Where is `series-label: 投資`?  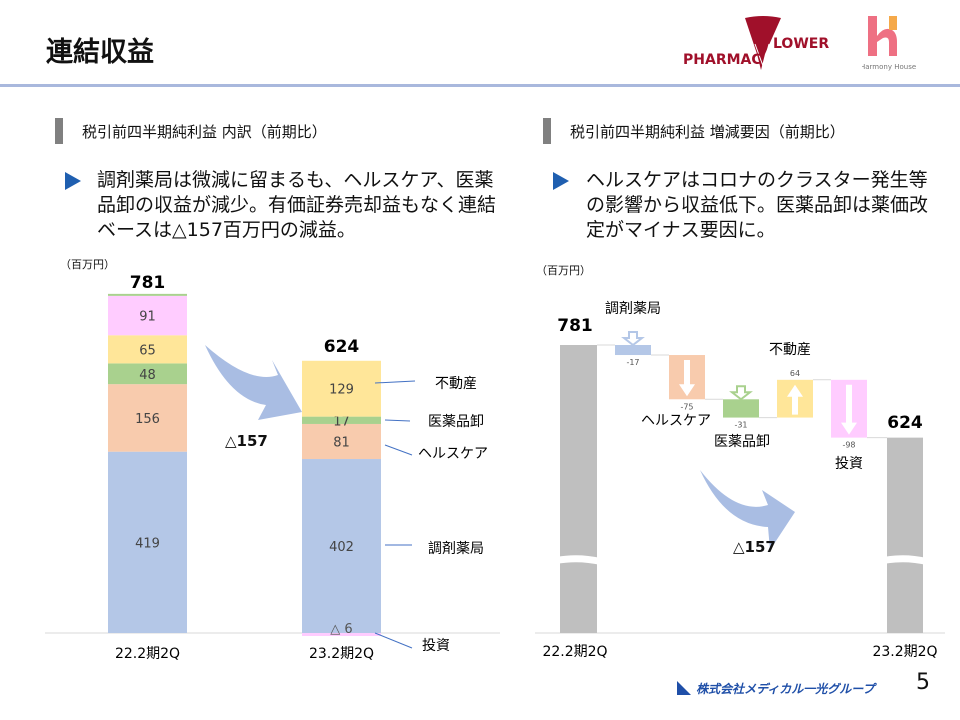
series-label: 投資 is located at coordinates (436, 646).